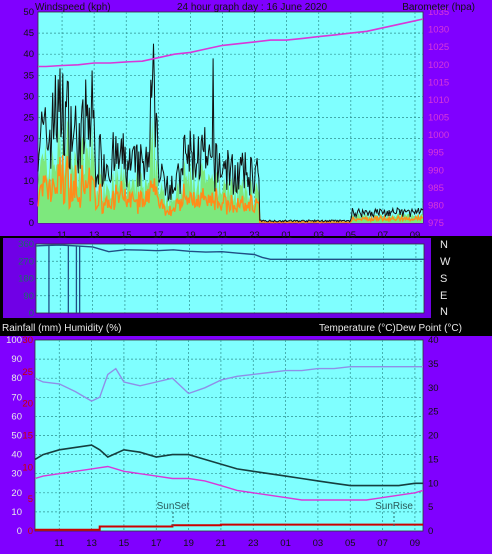  What do you see at coordinates (16, 493) in the screenshot?
I see `y-tick-label-humidity: 20` at bounding box center [16, 493].